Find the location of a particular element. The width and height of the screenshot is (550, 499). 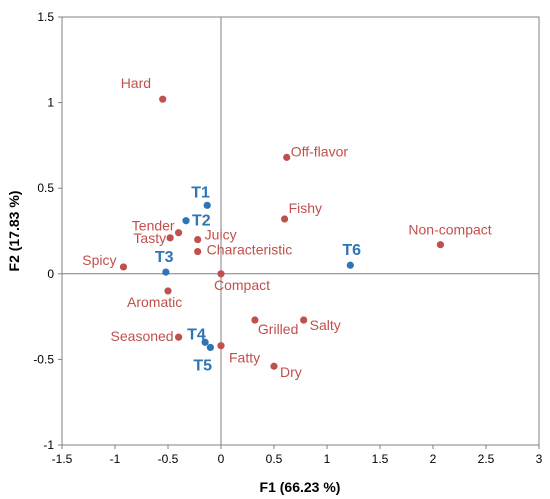

point-grilled is located at coordinates (255, 320).